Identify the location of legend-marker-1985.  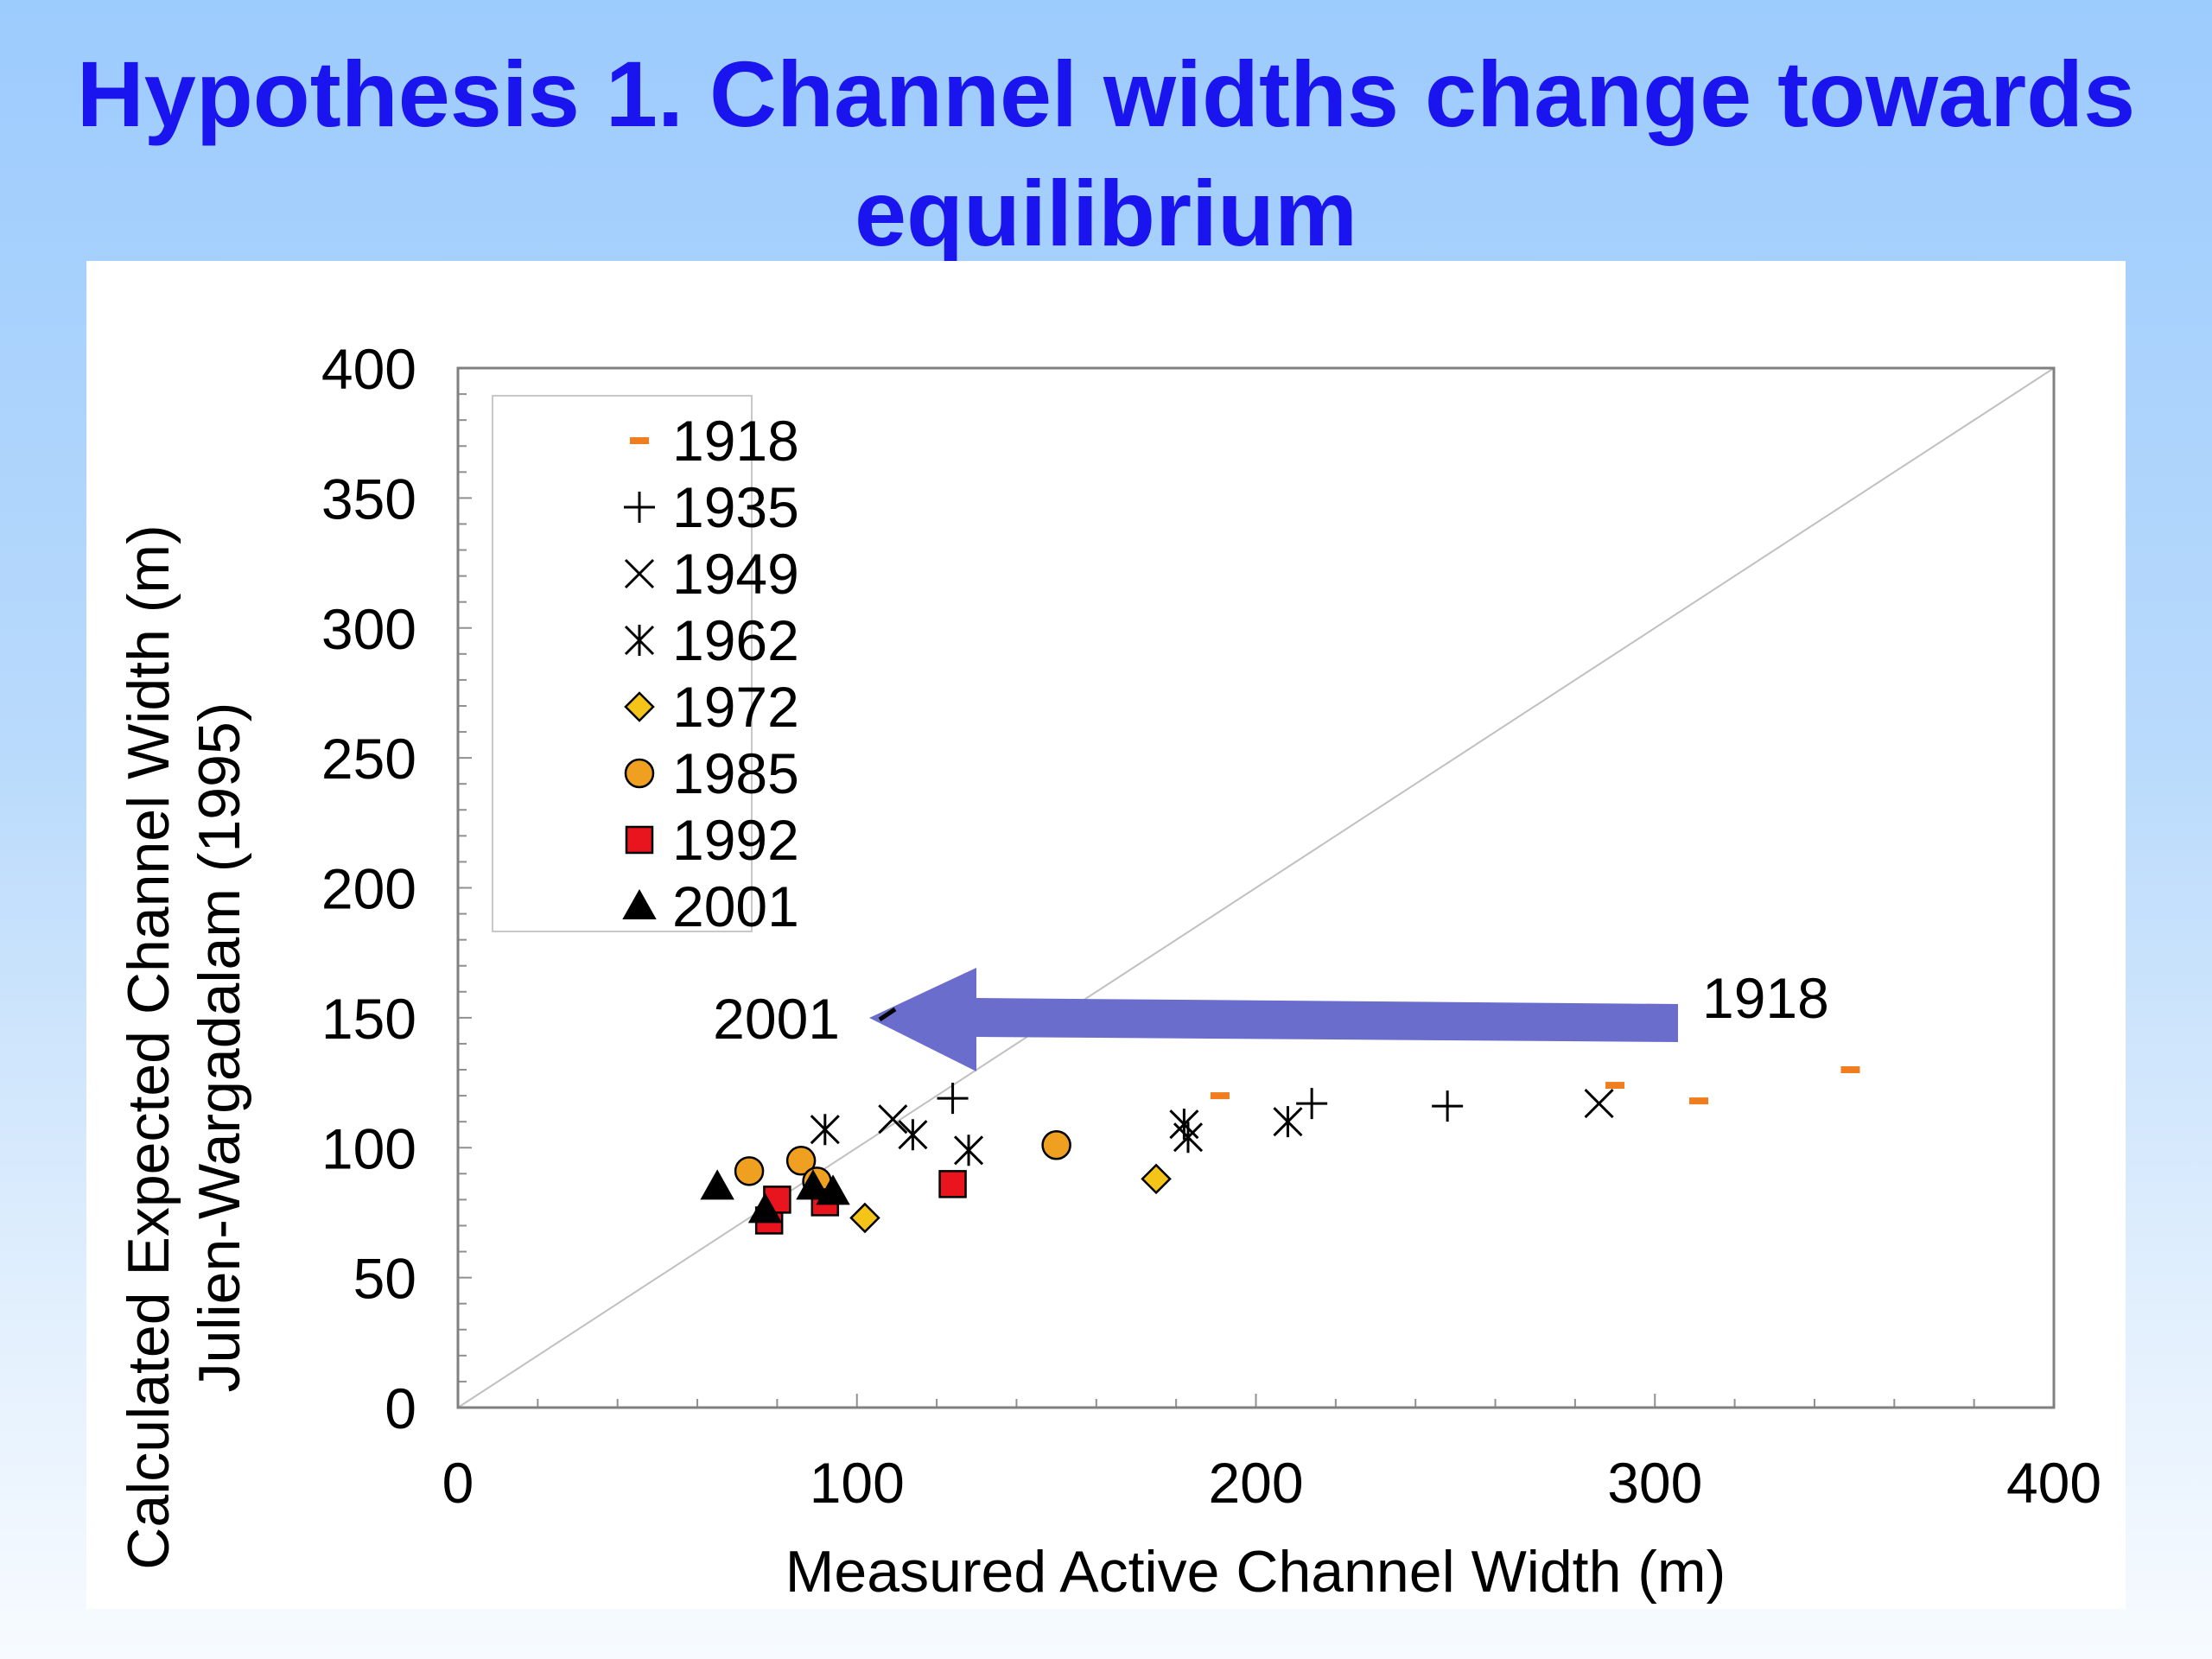
(639, 773).